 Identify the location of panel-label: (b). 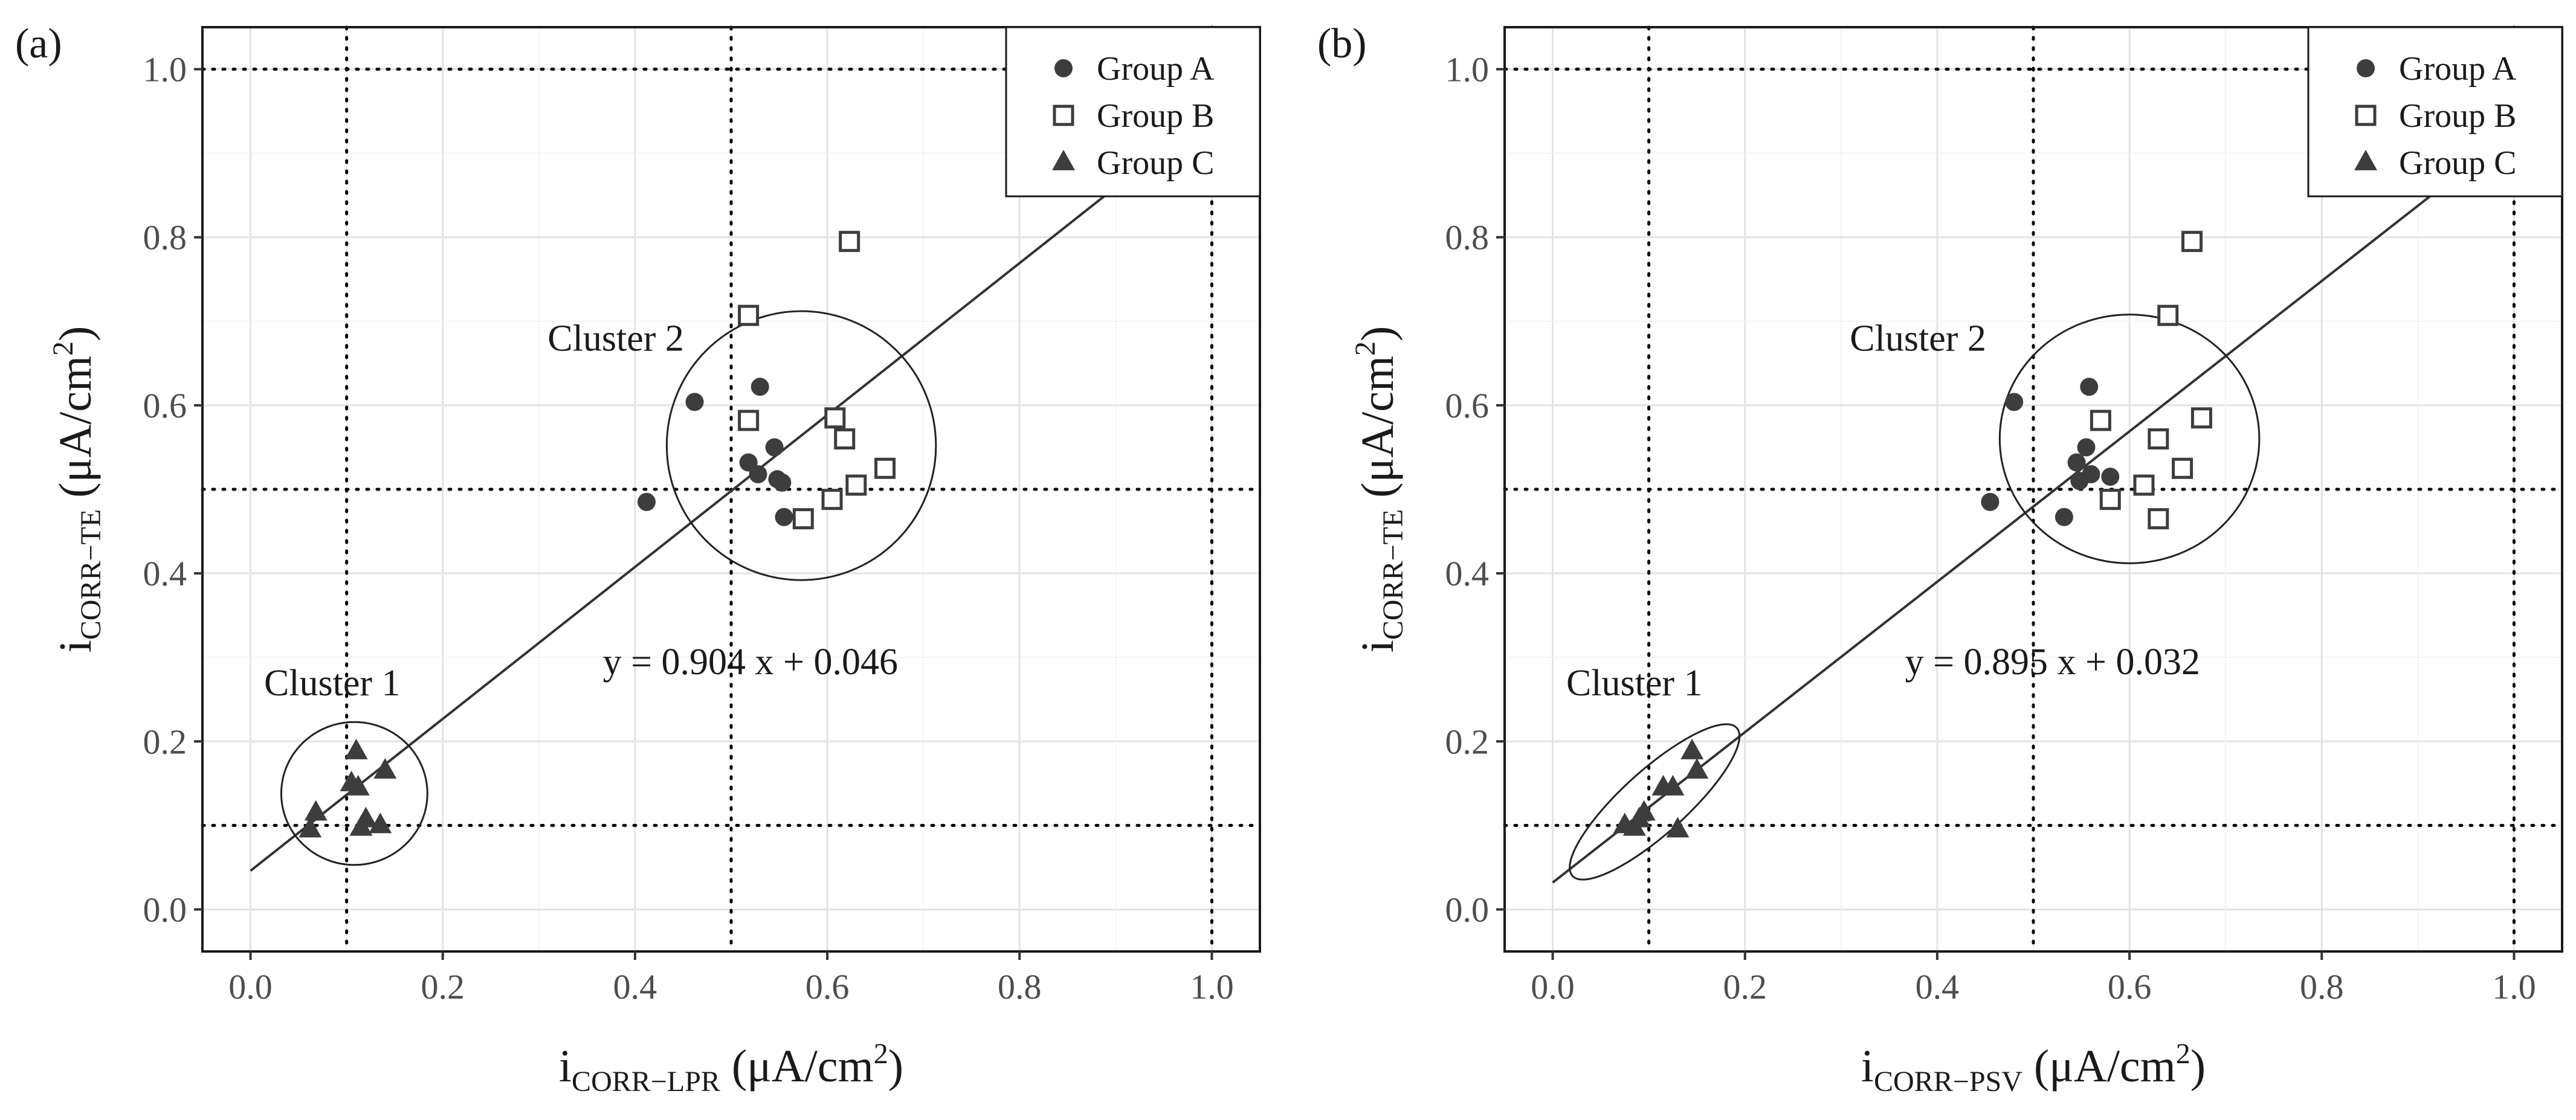
(1342, 44).